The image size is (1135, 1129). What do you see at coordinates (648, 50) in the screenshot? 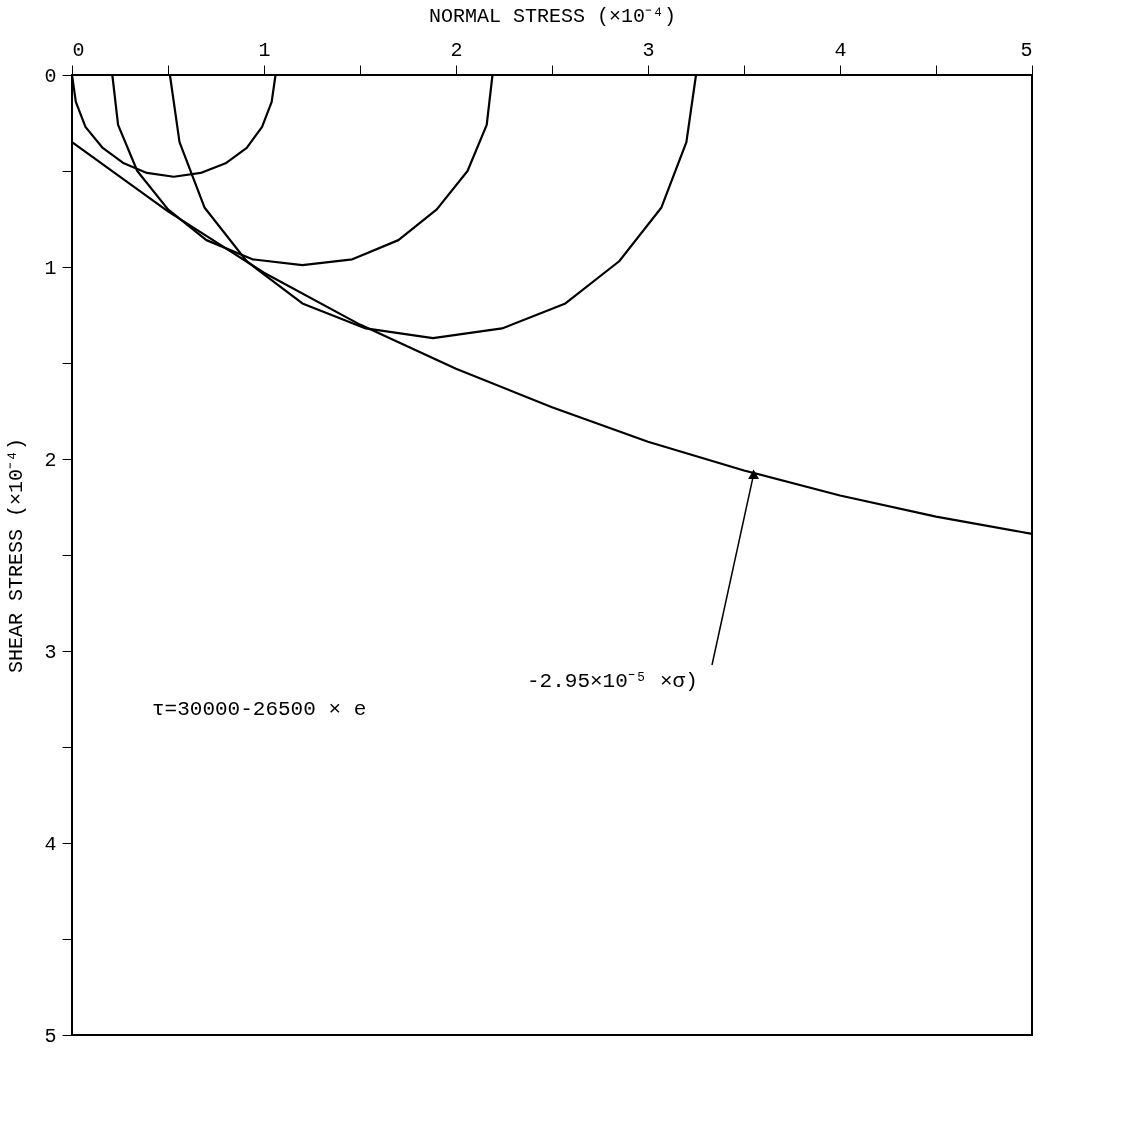
I see `x-tick-label: 3` at bounding box center [648, 50].